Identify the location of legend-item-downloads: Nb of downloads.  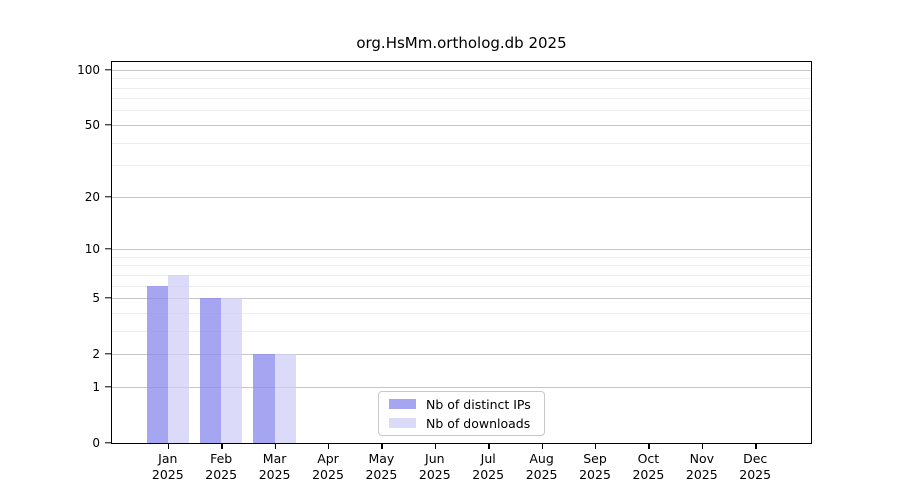
(461, 423).